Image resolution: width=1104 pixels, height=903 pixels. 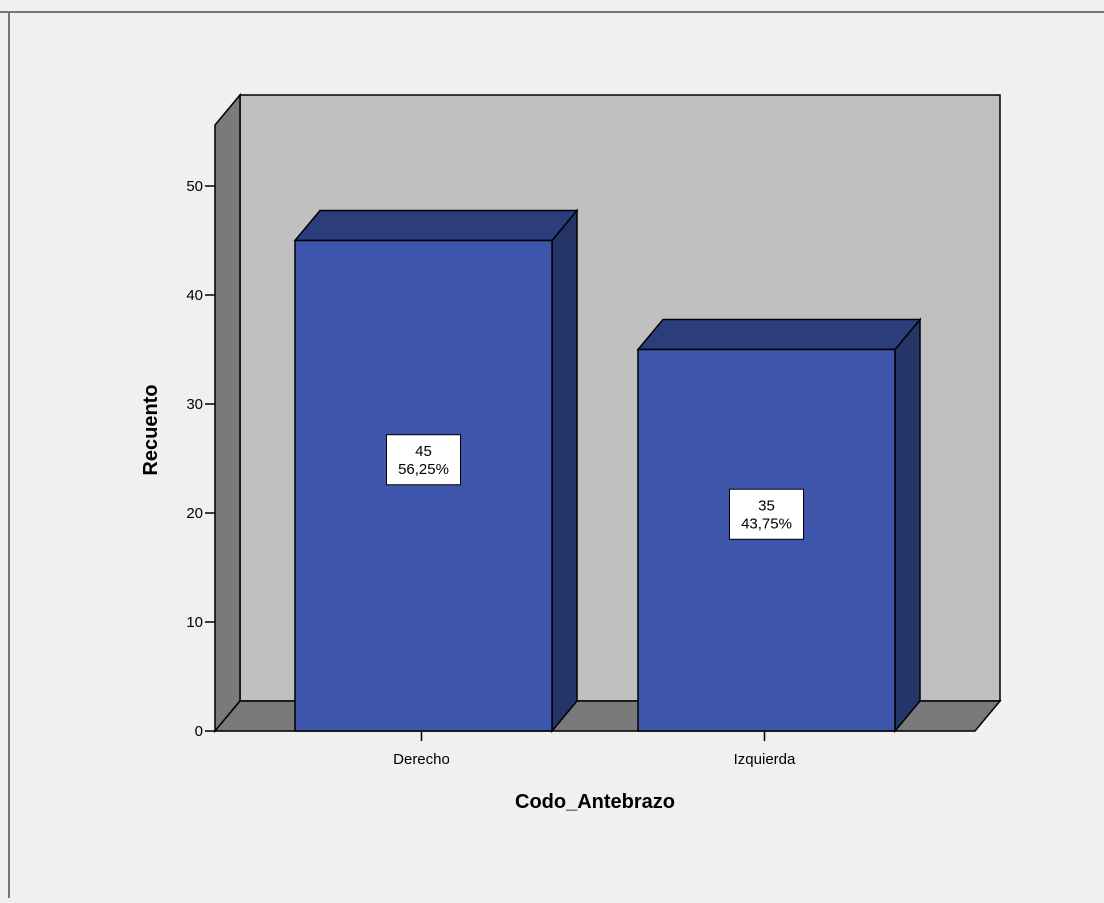 What do you see at coordinates (595, 802) in the screenshot?
I see `x-axis-label: Codo_Antebrazo` at bounding box center [595, 802].